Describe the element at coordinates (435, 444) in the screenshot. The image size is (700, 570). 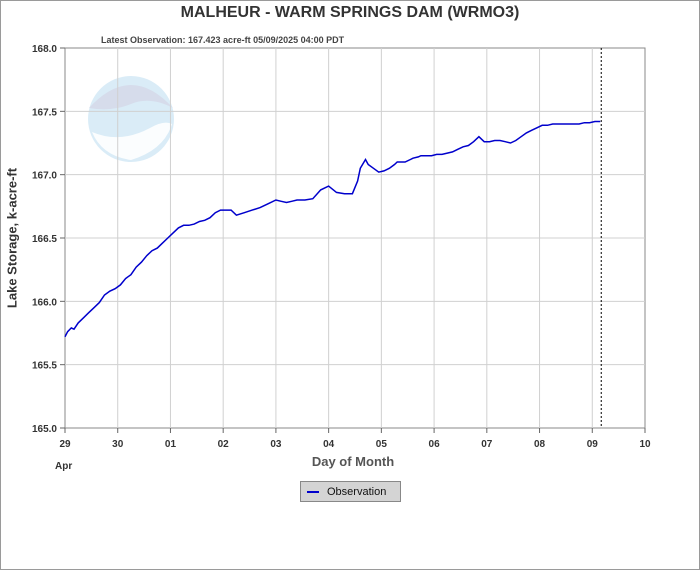
I see `x-tick-label: 06` at that location.